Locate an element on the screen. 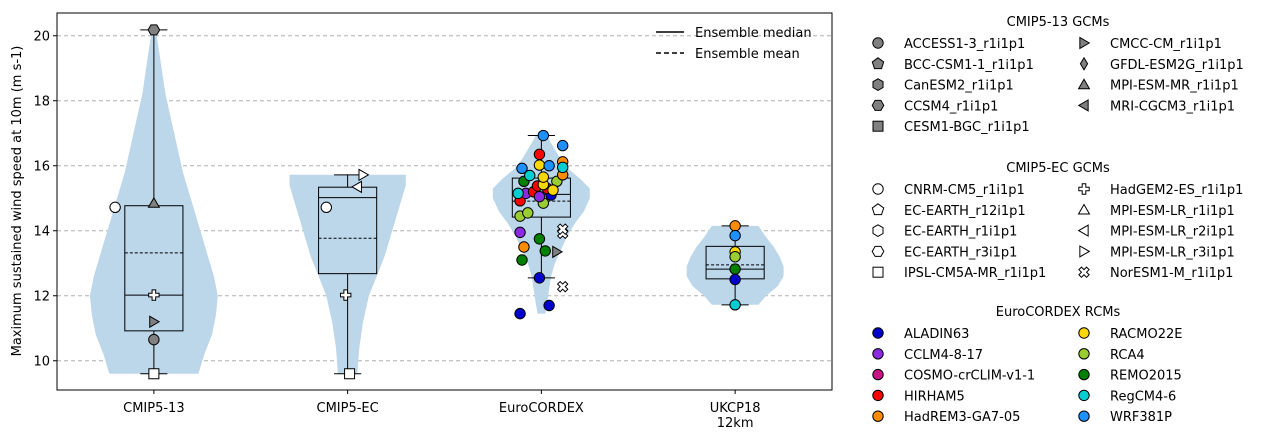  line-legend: Ensemble median Ensemble mean is located at coordinates (734, 44).